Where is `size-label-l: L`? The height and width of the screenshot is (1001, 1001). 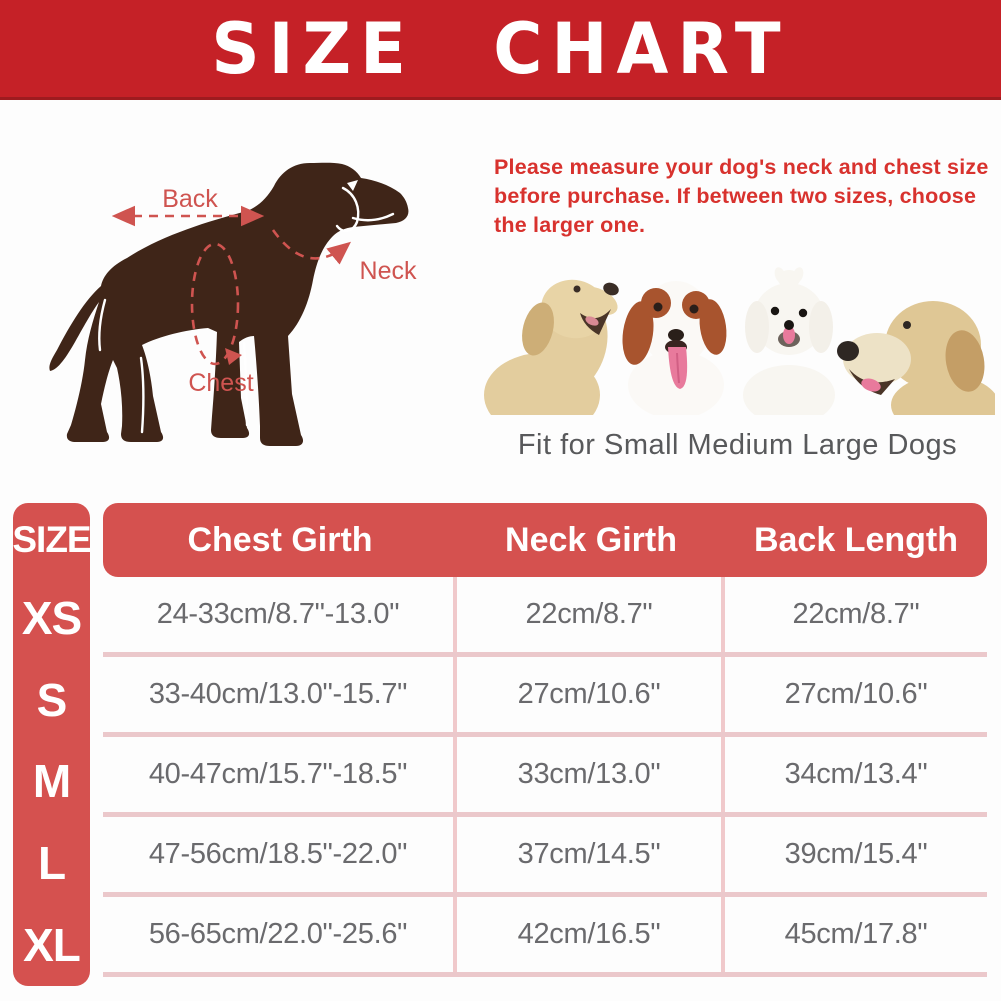 size-label-l: L is located at coordinates (51, 863).